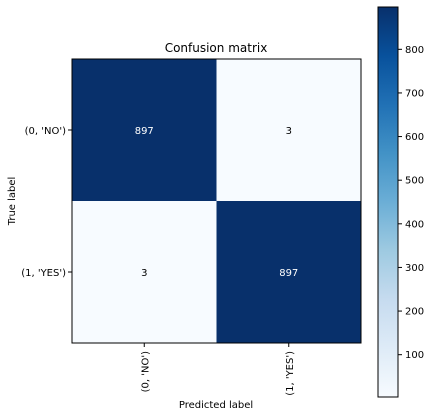 The height and width of the screenshot is (417, 430). I want to click on cell-value-label-1-1: 897, so click(288, 273).